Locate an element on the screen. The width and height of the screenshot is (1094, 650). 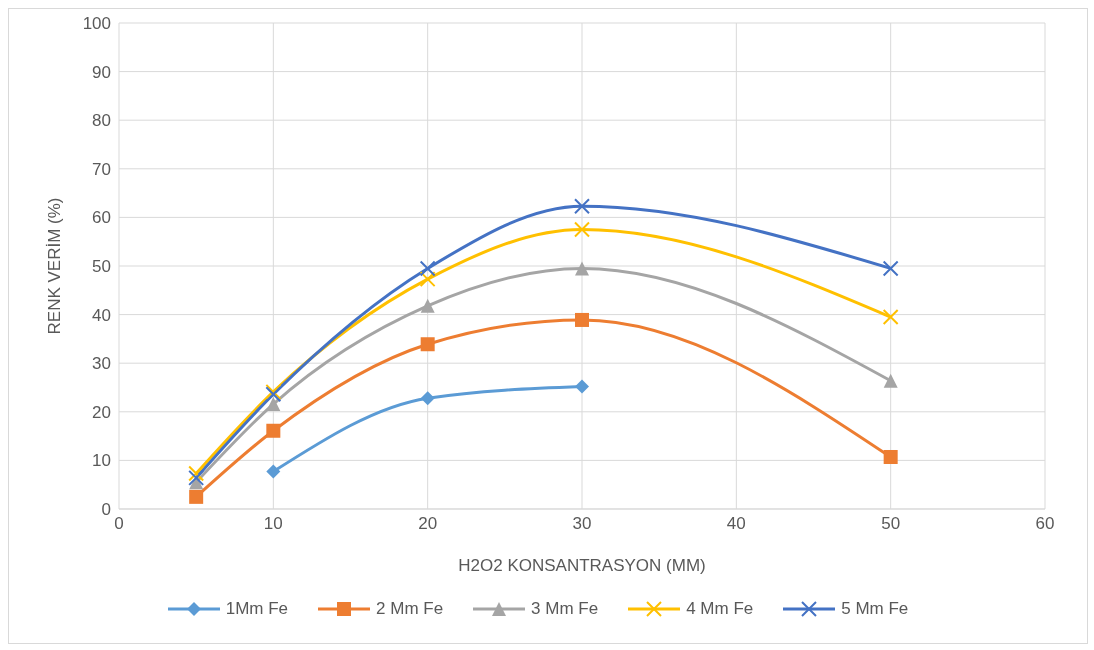
y-tick-label: 90 is located at coordinates (101, 72).